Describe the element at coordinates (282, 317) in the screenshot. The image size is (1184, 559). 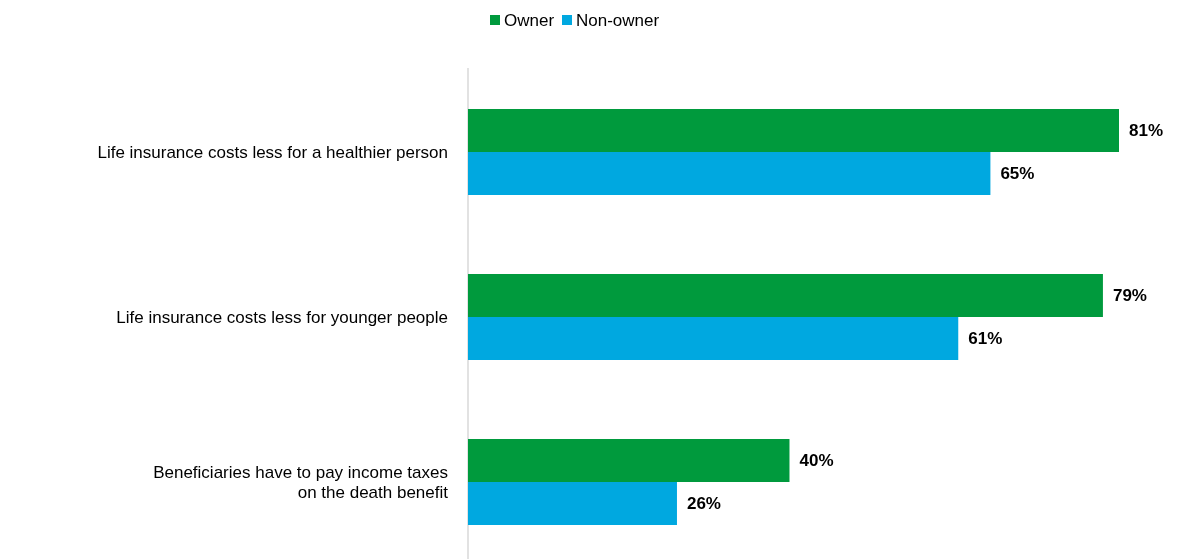
I see `y-tick-label: Life insurance costs less for younger people` at that location.